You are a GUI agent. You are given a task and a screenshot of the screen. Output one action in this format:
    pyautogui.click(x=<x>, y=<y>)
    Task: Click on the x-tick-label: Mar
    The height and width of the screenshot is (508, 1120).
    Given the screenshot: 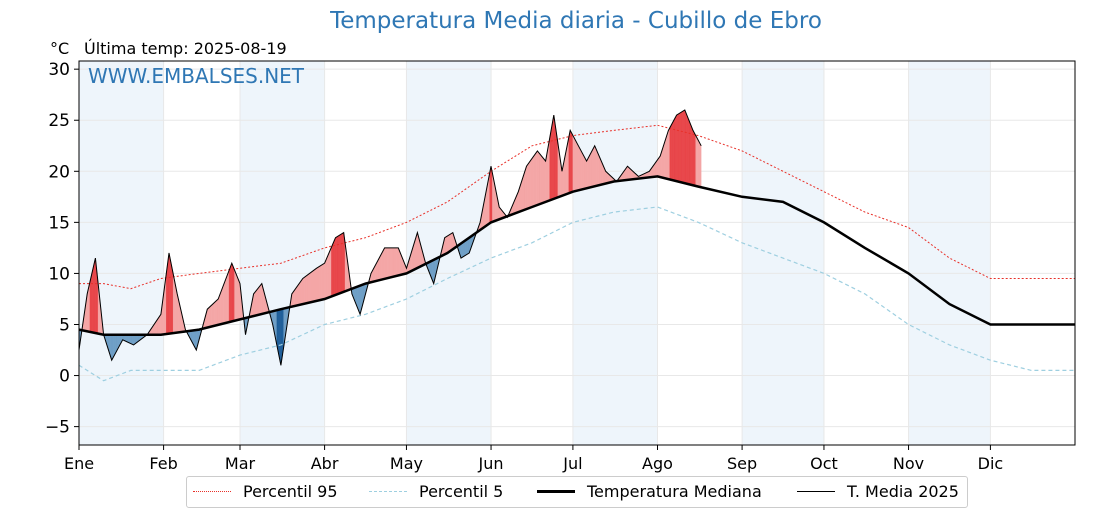 What is the action you would take?
    pyautogui.click(x=240, y=463)
    